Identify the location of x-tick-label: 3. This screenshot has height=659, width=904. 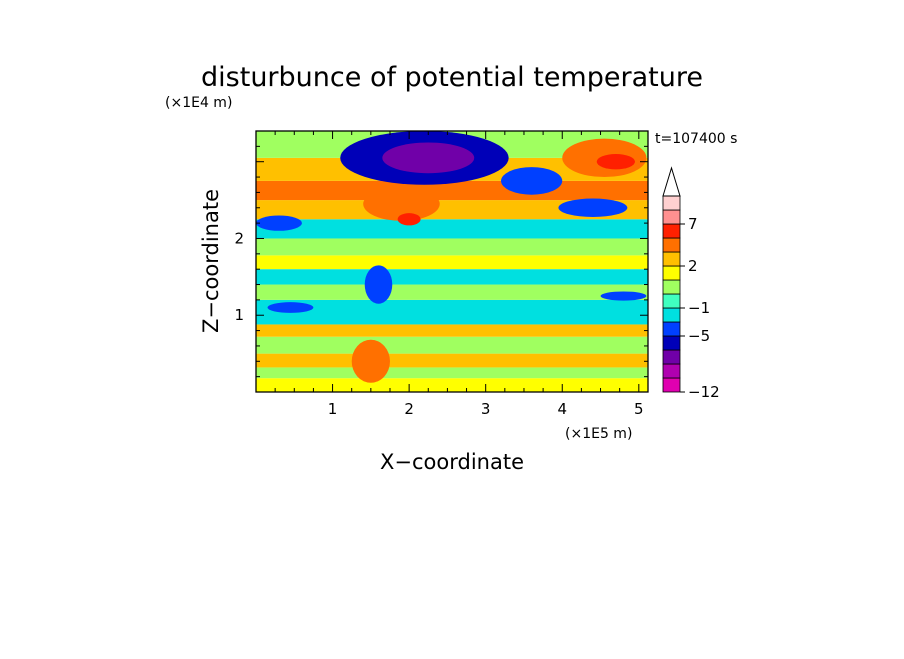
(486, 409).